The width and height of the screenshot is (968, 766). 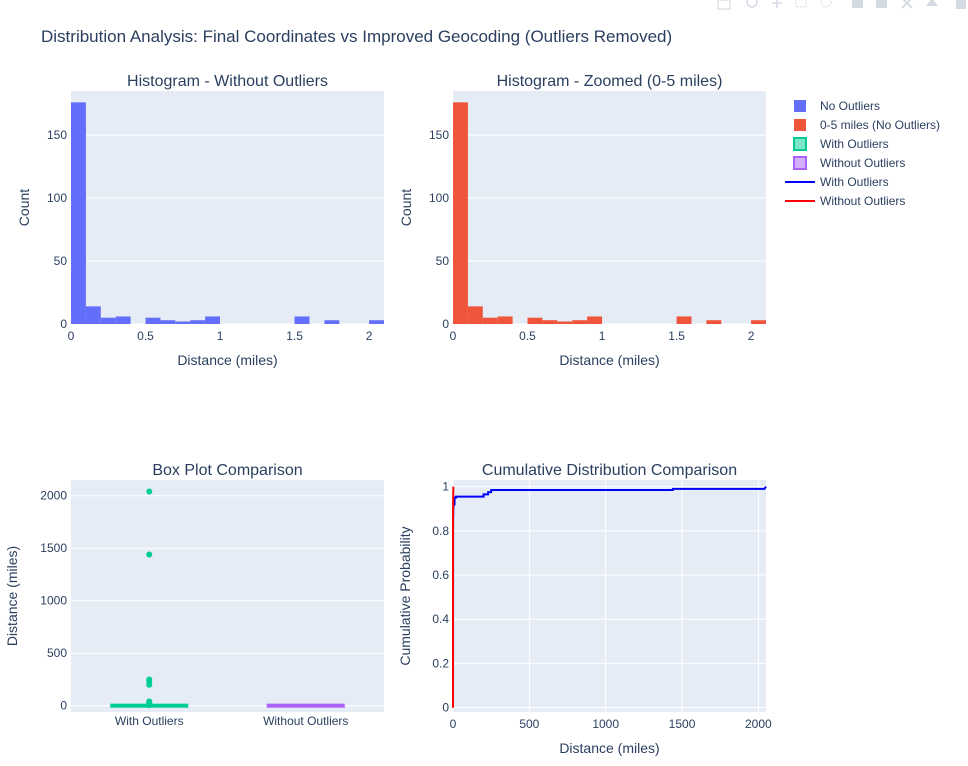 I want to click on x-tick-label: 2000, so click(x=758, y=724).